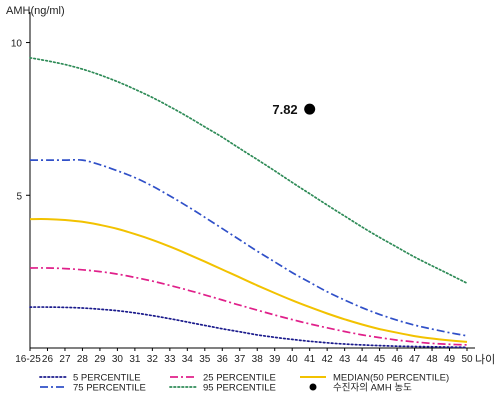  Describe the element at coordinates (35, 11) in the screenshot. I see `y-axis-title: AMH(ng/ml)` at that location.